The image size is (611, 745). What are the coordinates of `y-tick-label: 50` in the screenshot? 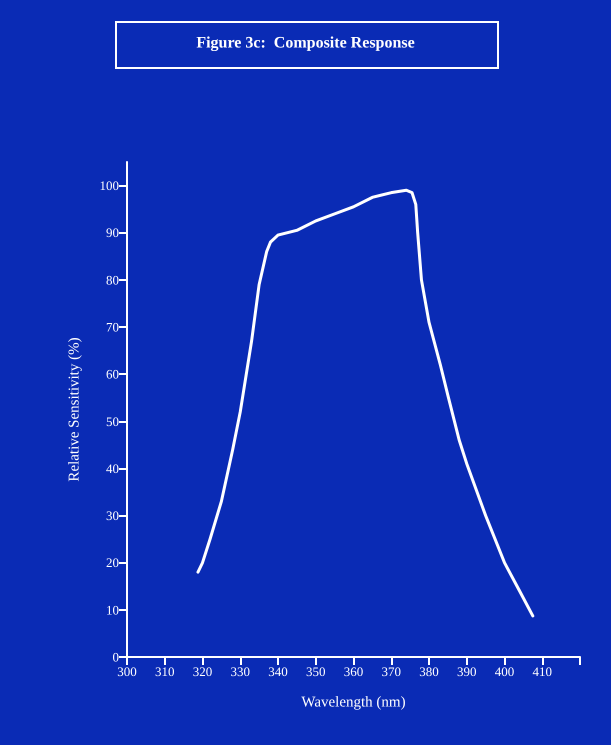 It's located at (112, 421).